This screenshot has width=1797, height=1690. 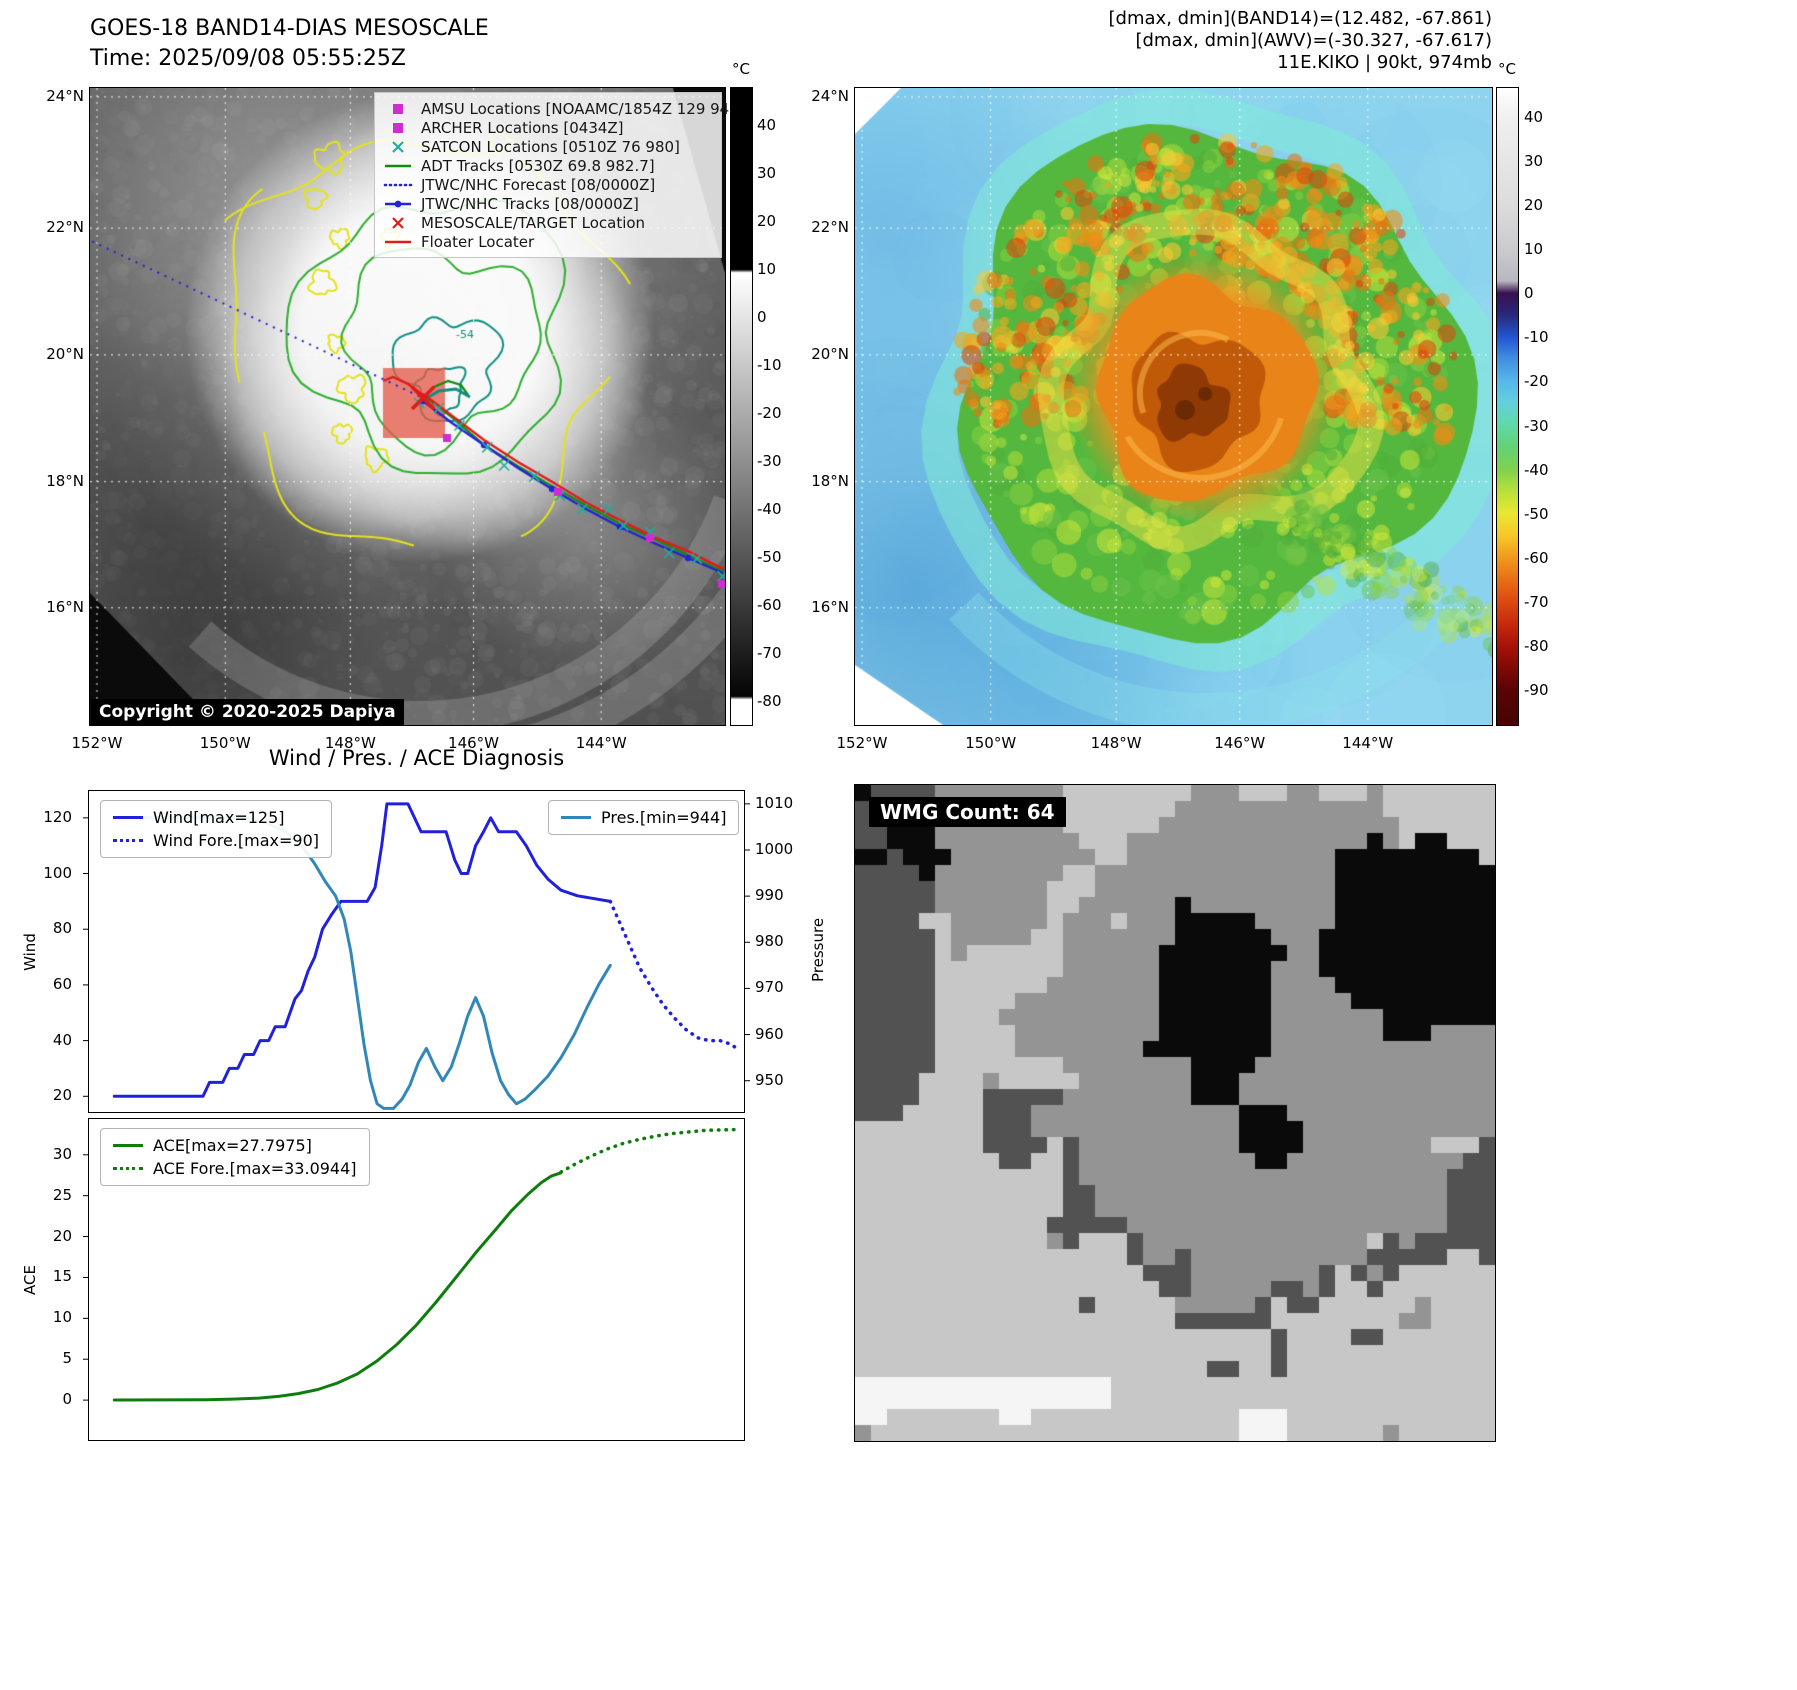 I want to click on awv-colorbar-tick-label: -60, so click(x=1536, y=557).